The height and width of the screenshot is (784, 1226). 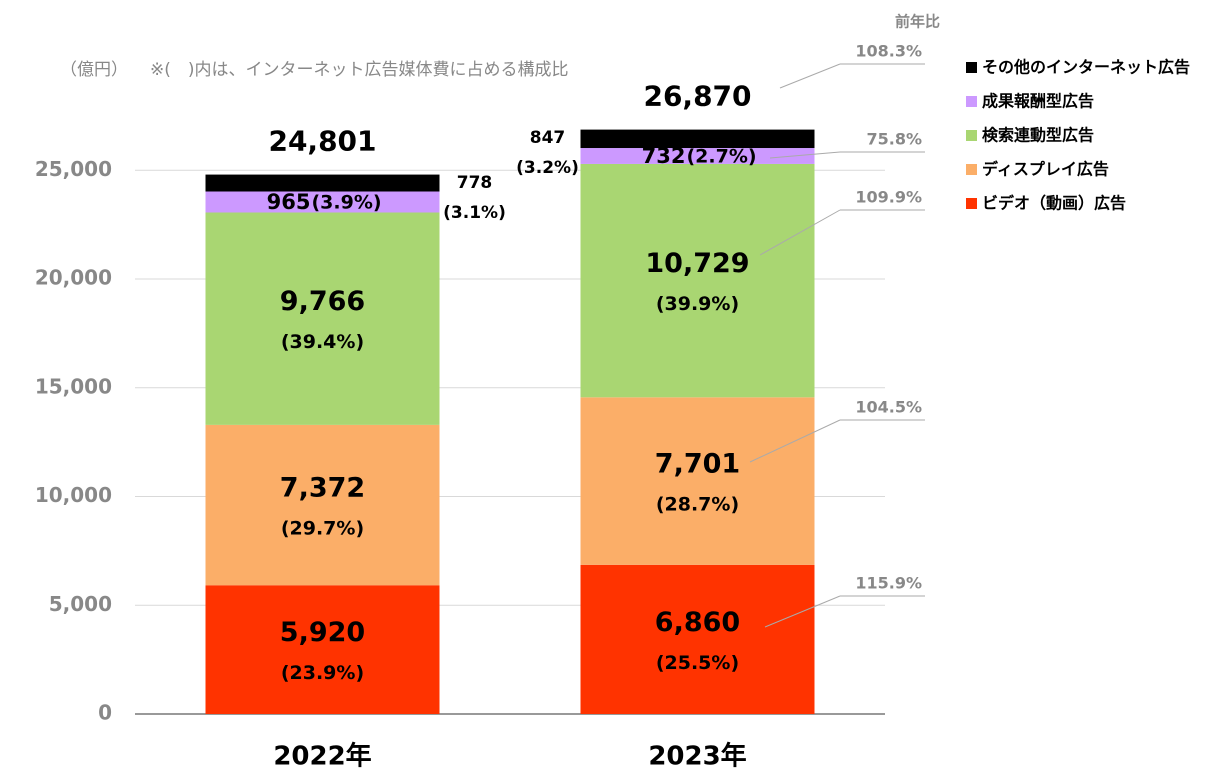 What do you see at coordinates (94, 70) in the screenshot?
I see `unit-label: （億円）` at bounding box center [94, 70].